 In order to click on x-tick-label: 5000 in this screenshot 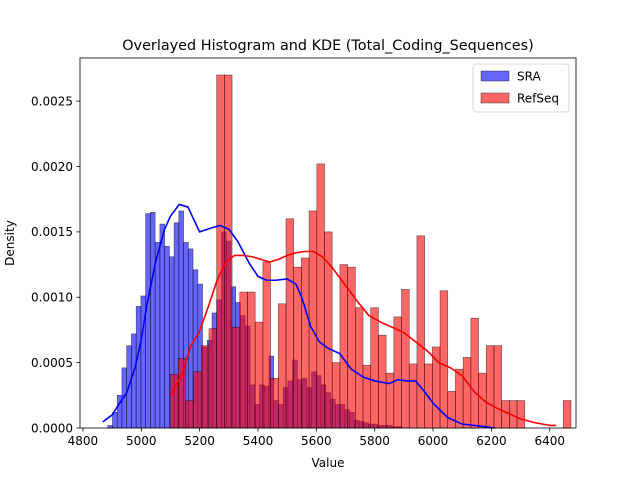, I will do `click(141, 441)`.